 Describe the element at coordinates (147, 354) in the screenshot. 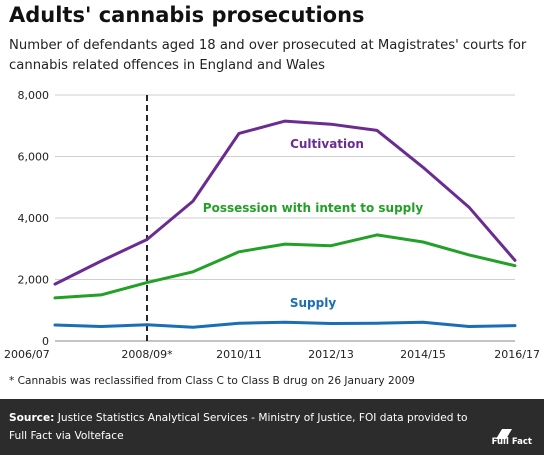

I see `x-tick-label: 2008/09*` at that location.